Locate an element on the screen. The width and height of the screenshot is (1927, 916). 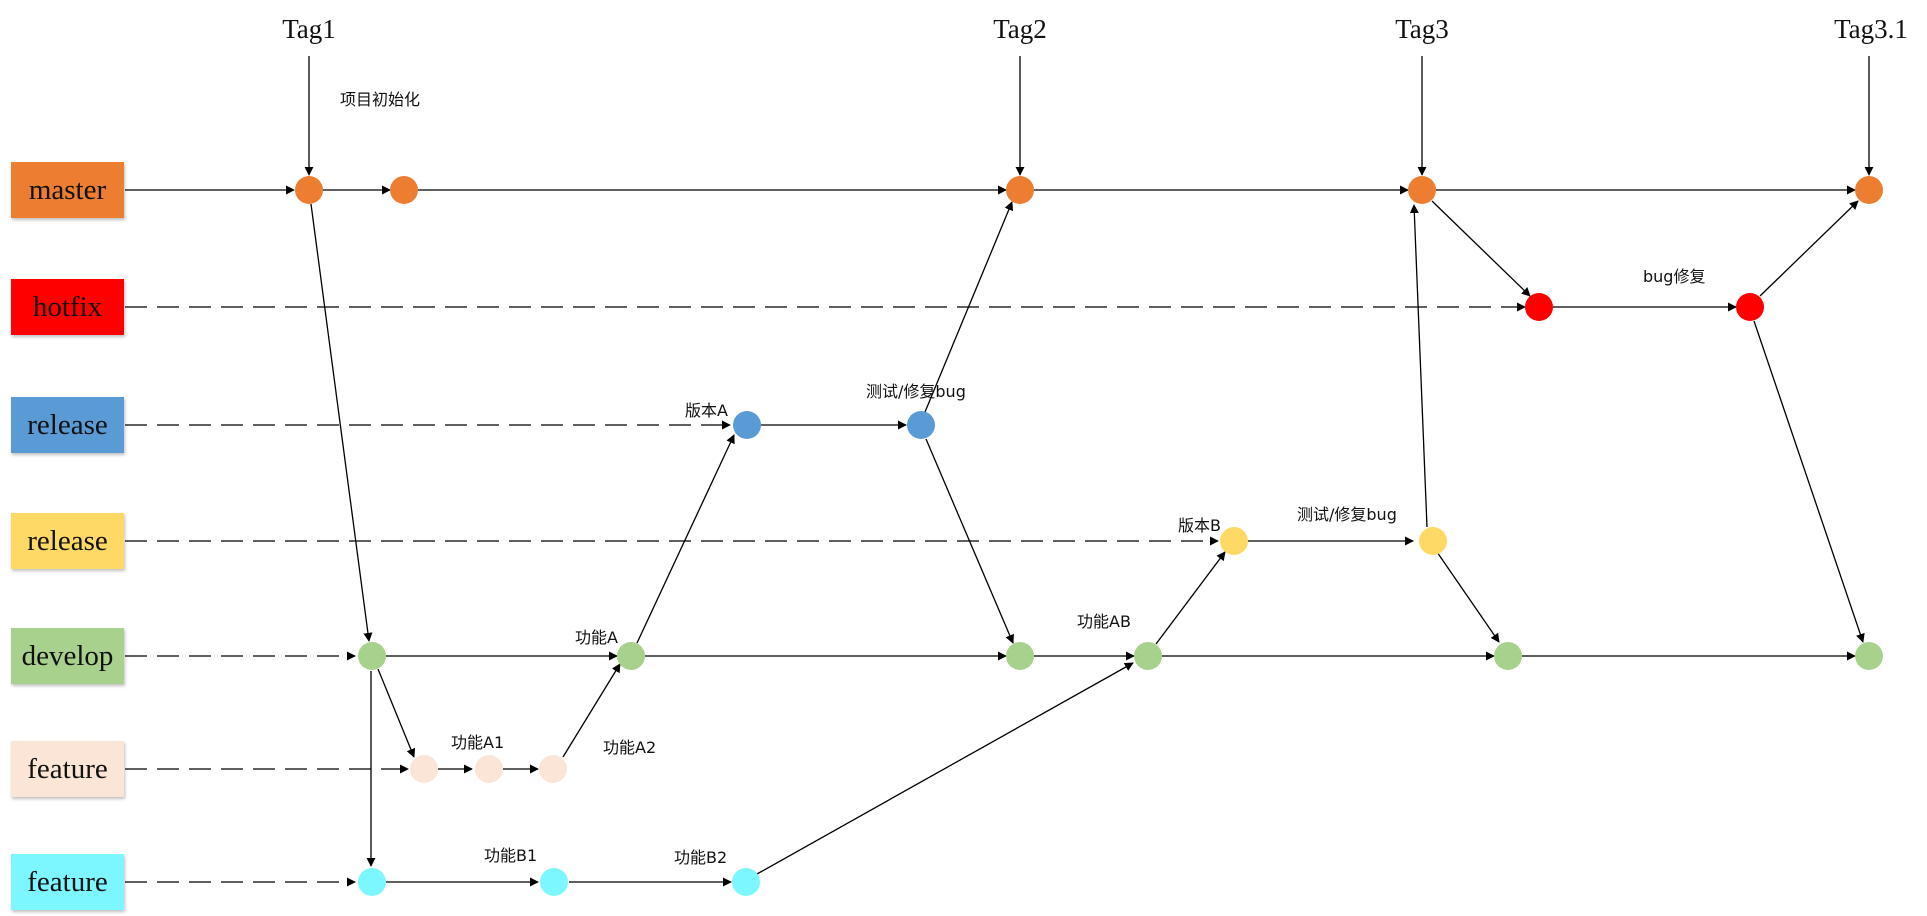
annotation-feature-a: 功能A is located at coordinates (596, 637).